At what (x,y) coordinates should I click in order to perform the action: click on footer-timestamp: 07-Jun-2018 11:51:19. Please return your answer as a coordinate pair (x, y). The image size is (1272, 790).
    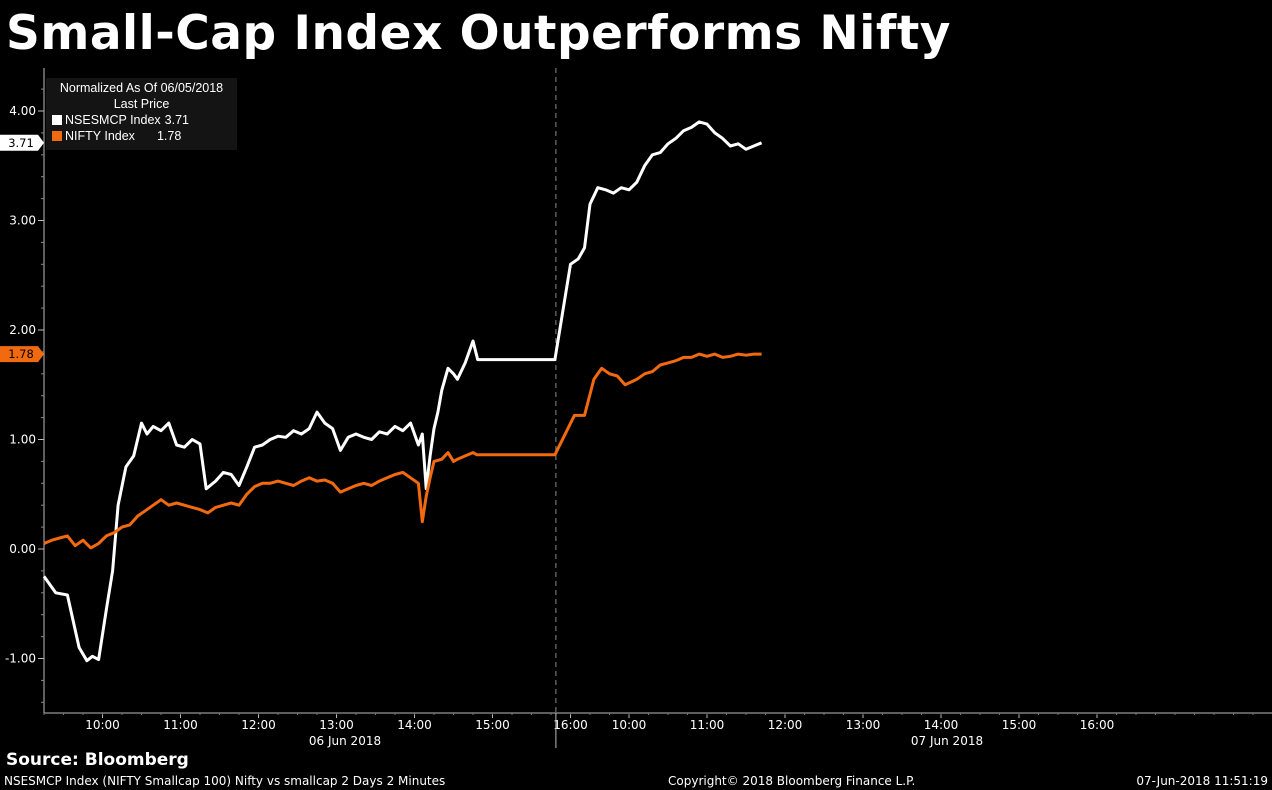
    Looking at the image, I should click on (1202, 781).